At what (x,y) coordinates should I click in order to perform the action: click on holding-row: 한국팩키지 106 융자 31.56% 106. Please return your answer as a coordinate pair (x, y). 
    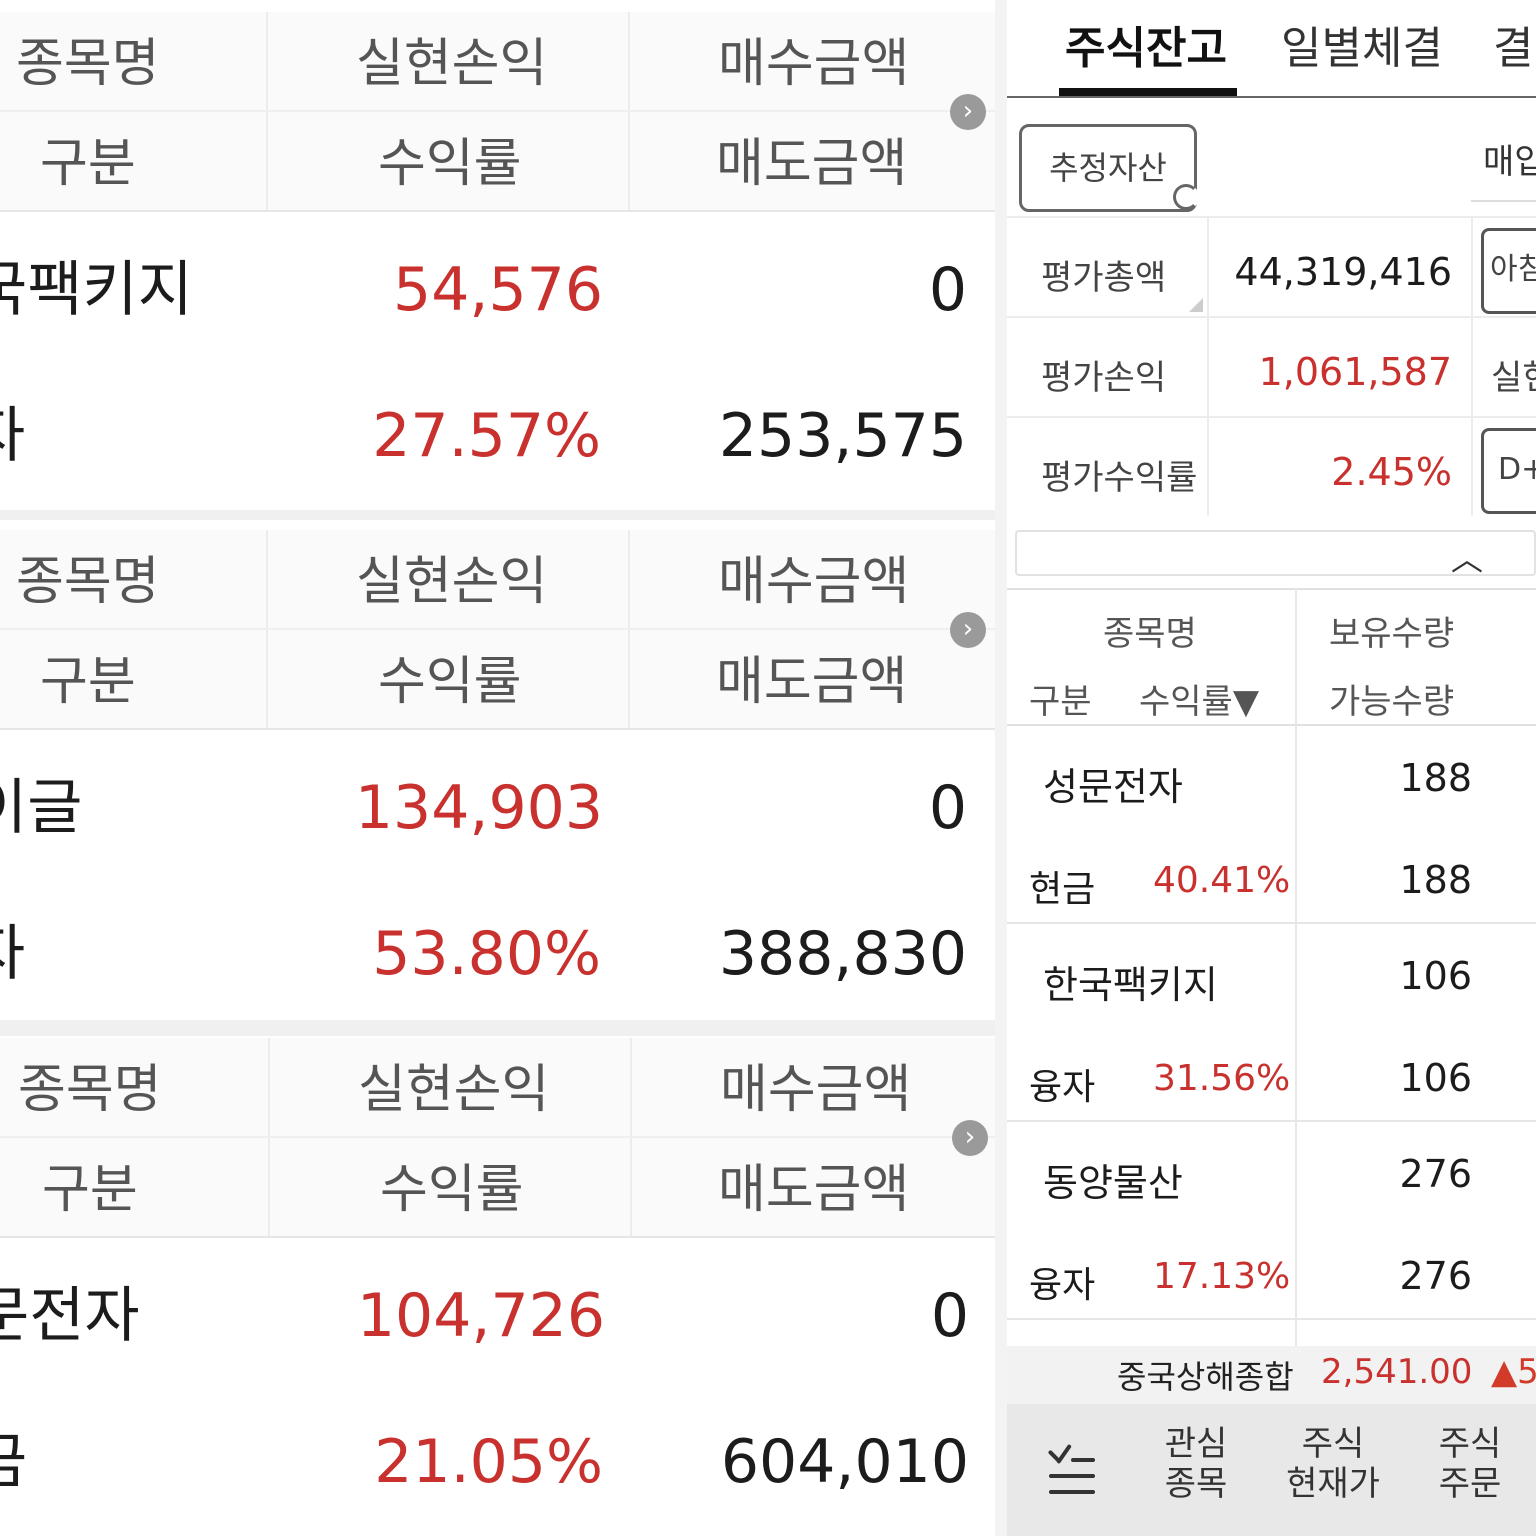
    Looking at the image, I should click on (1271, 1023).